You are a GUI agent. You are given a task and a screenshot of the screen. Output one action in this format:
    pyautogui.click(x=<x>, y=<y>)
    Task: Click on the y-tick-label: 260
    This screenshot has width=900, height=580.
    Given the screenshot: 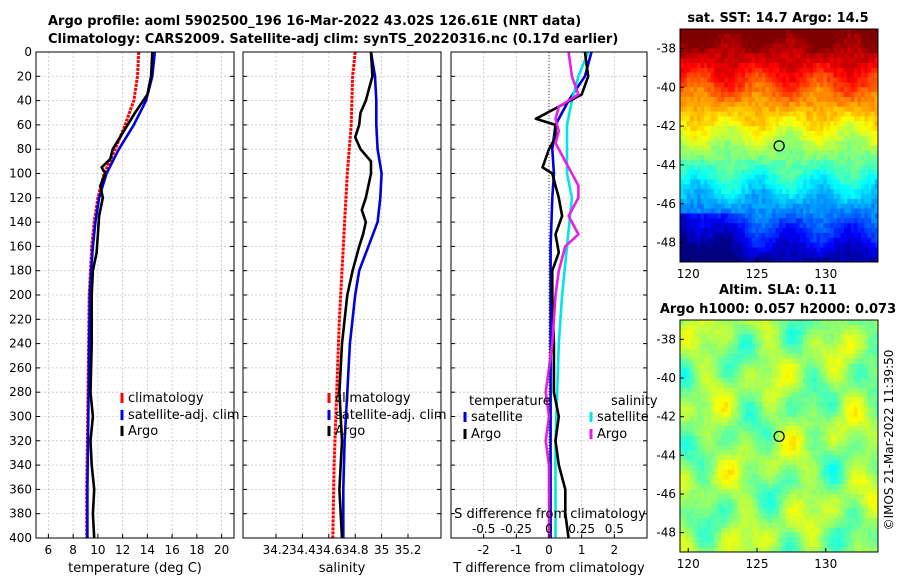 What is the action you would take?
    pyautogui.click(x=20, y=368)
    